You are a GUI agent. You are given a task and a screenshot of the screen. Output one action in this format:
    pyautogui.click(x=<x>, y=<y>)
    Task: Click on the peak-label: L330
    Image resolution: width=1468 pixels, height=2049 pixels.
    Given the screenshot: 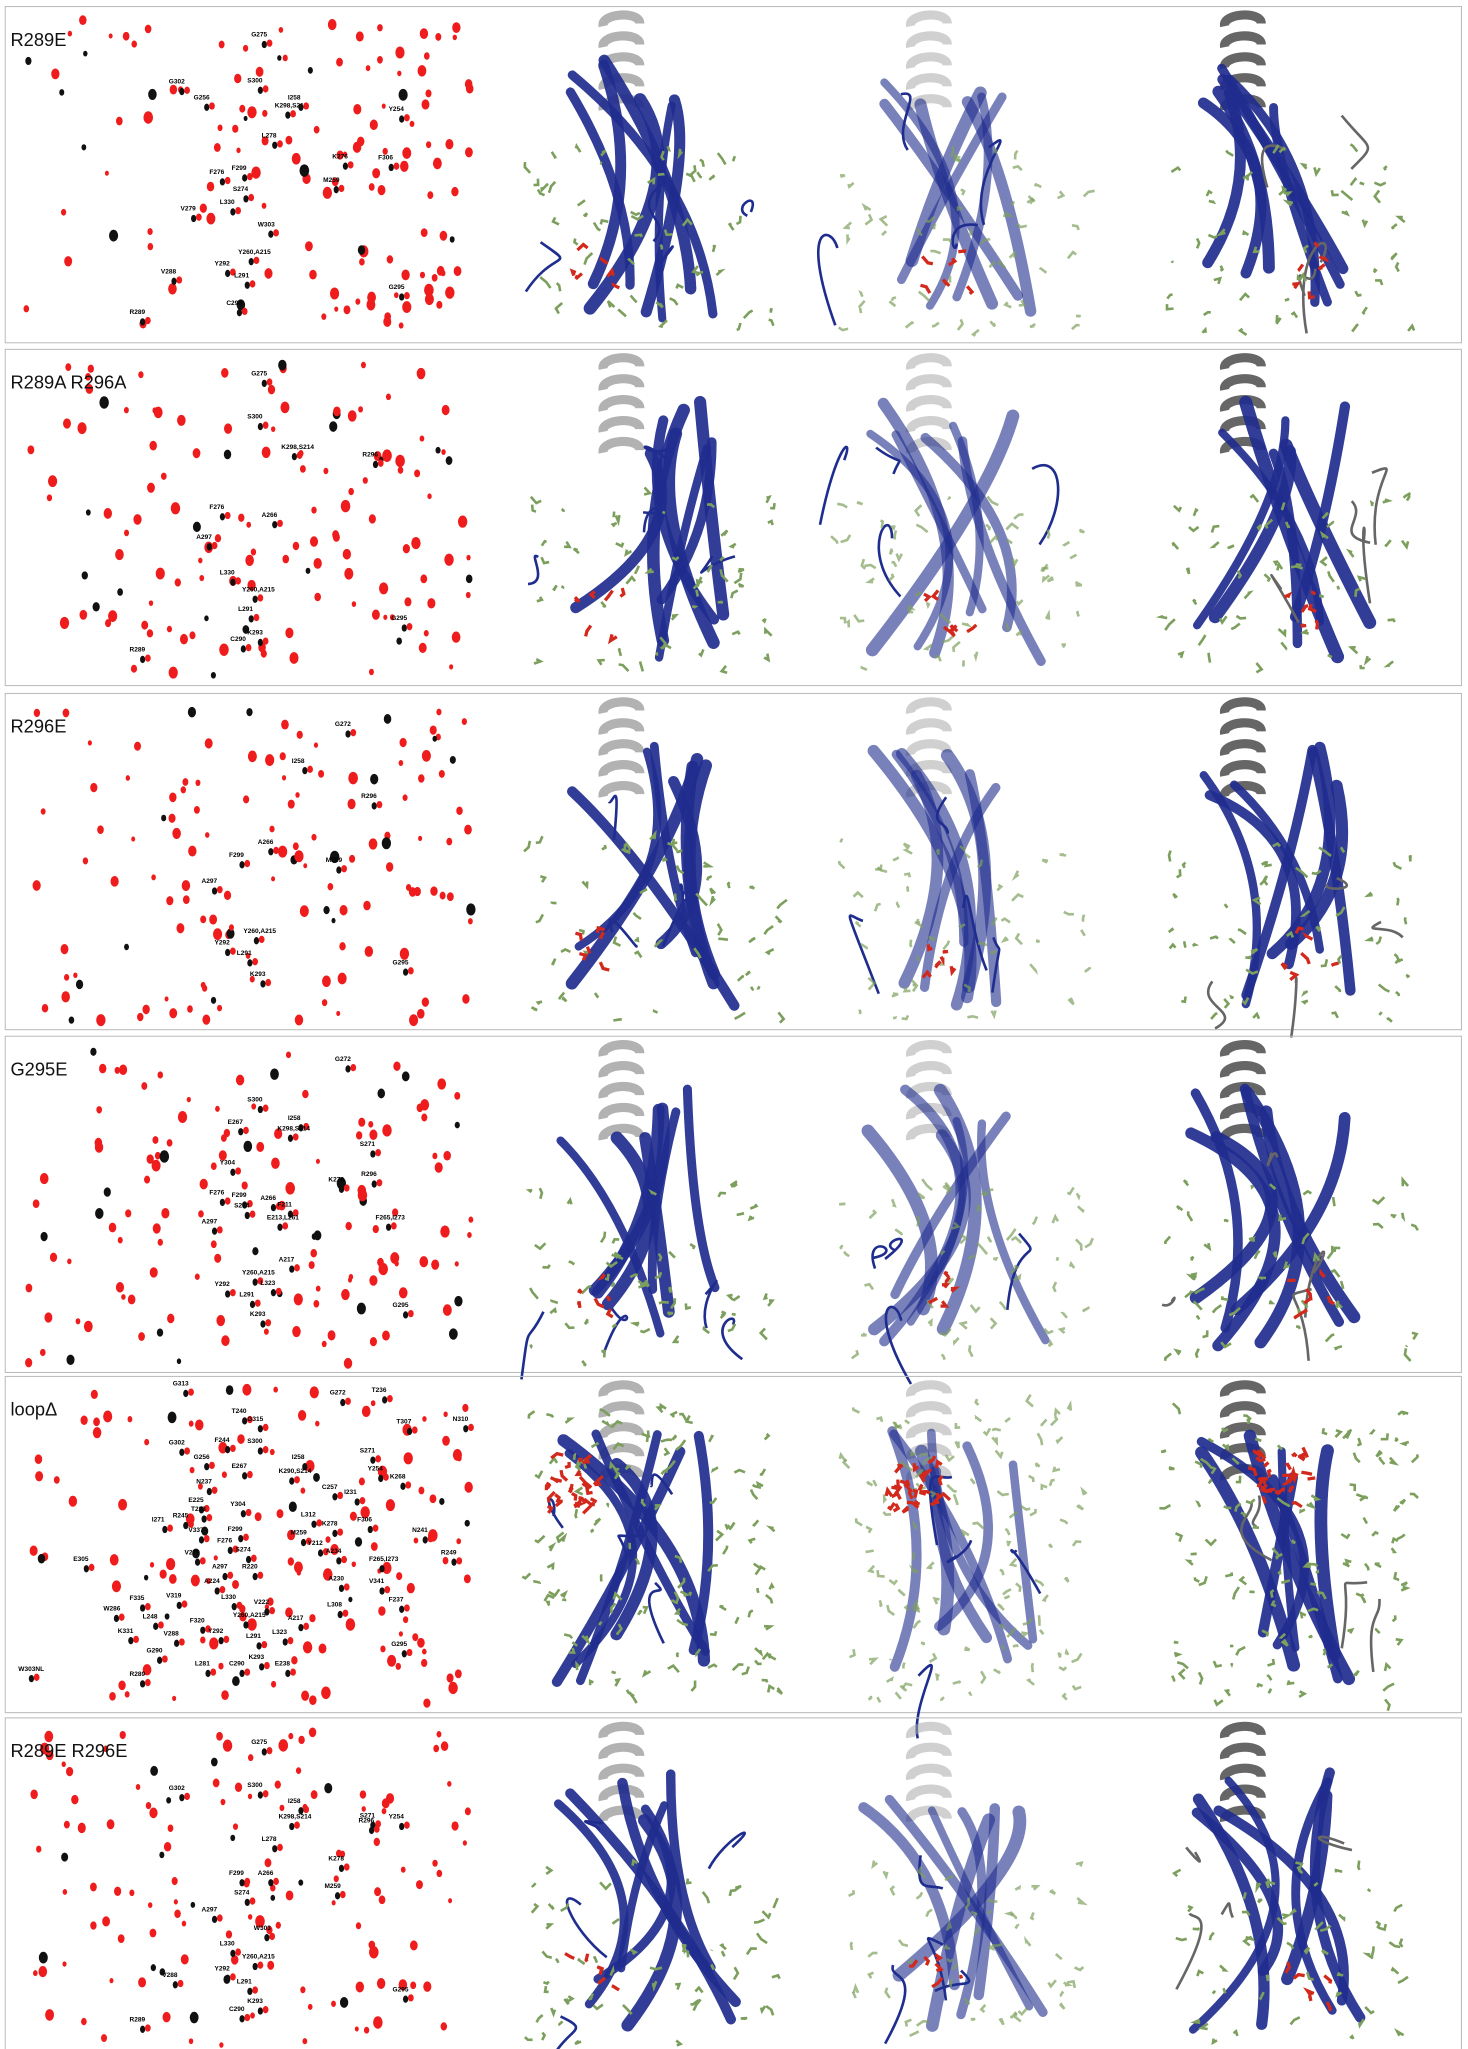 What is the action you would take?
    pyautogui.click(x=227, y=572)
    